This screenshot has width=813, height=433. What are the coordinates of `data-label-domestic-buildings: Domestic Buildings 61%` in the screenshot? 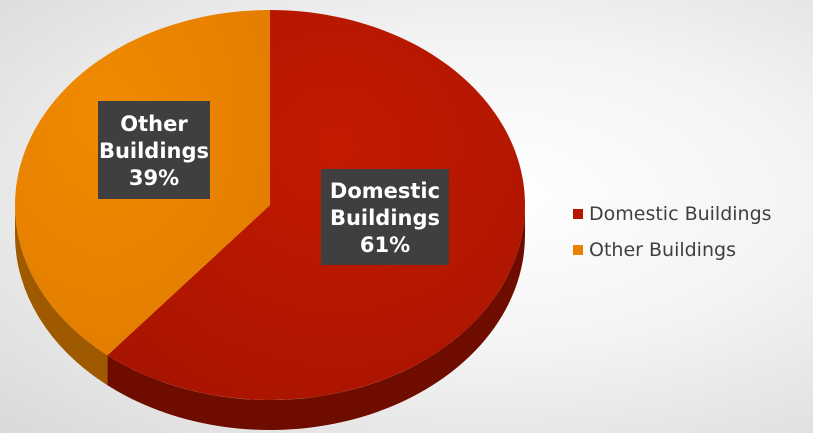 It's located at (385, 217).